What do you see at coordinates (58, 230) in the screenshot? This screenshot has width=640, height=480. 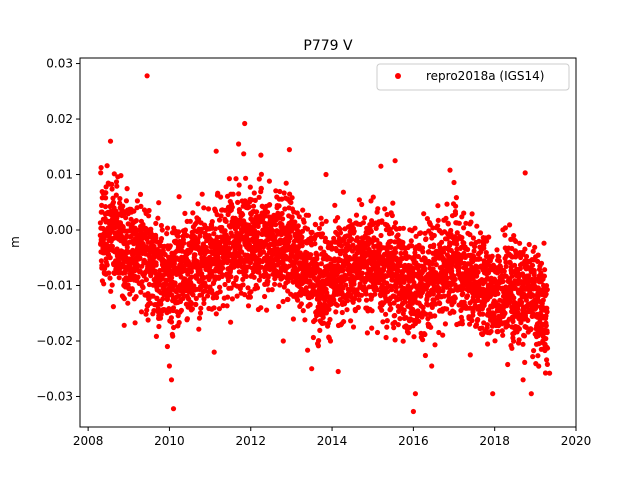 I see `y-axis-ticks: −0.03 −0.02 −0.01 0.00 0.01 0.02 0.03` at bounding box center [58, 230].